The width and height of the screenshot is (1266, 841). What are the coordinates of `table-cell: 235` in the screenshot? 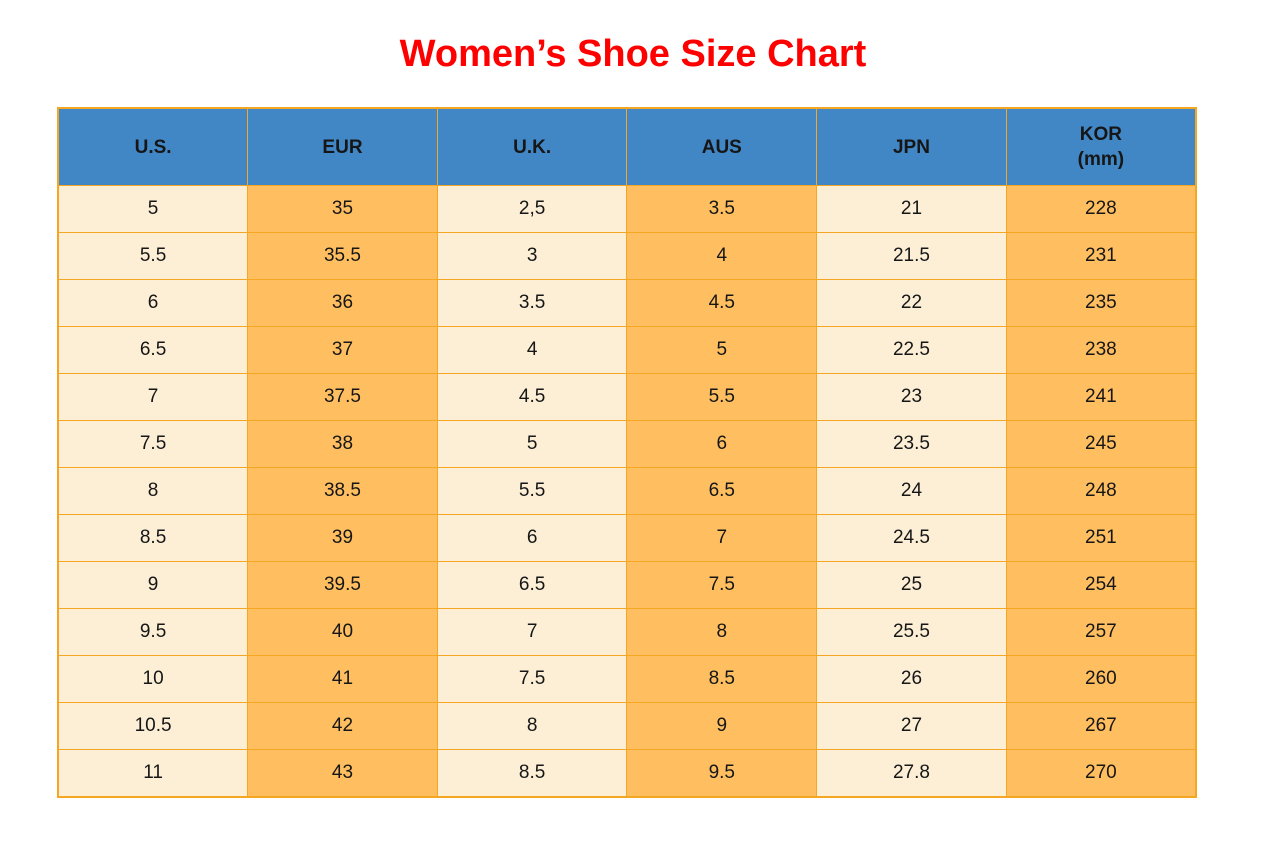 It's located at (1101, 303).